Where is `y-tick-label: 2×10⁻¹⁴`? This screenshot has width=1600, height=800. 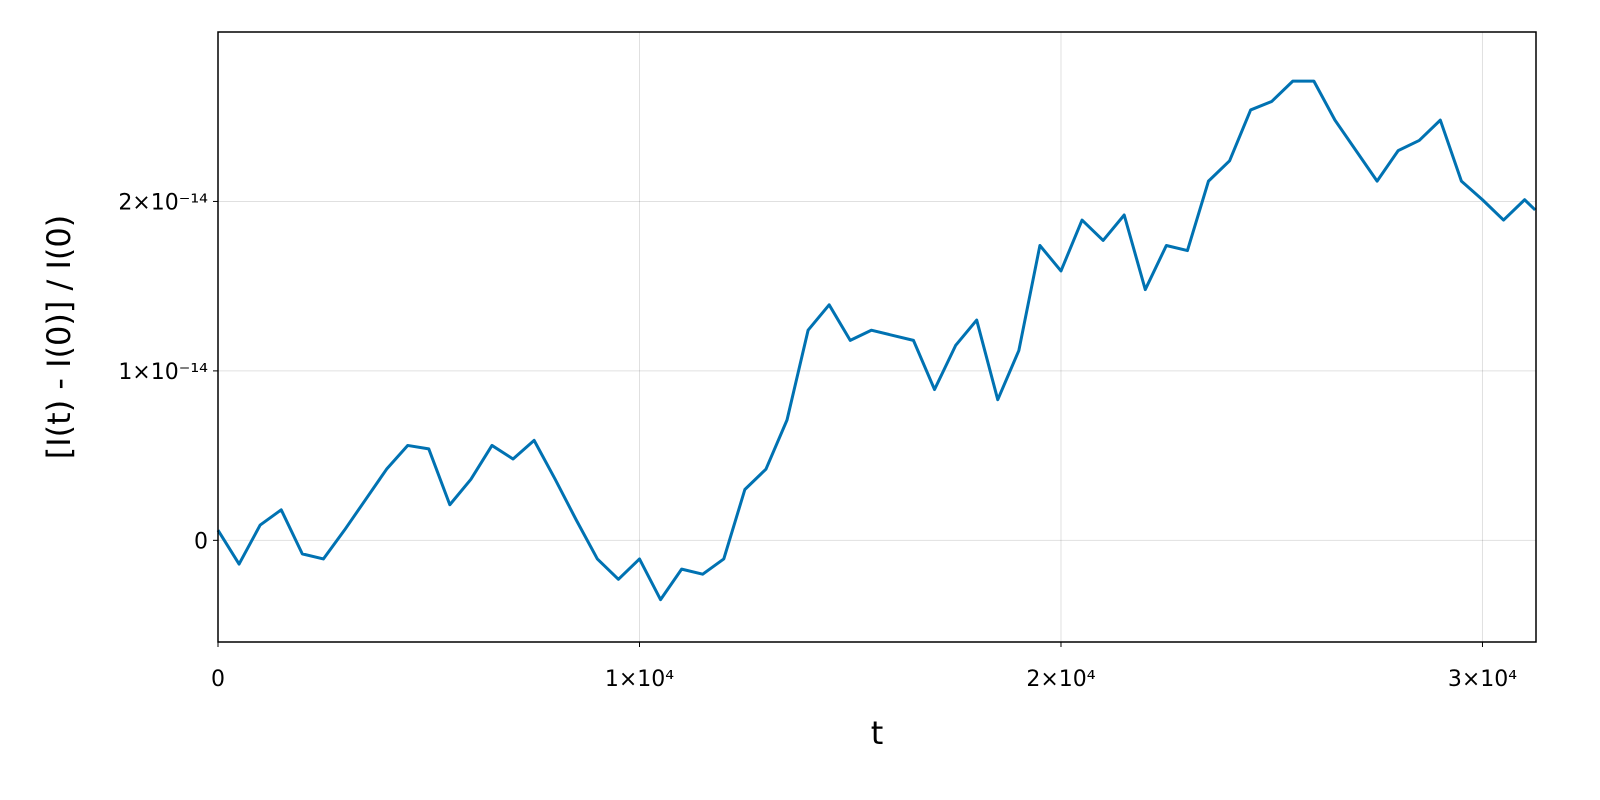 y-tick-label: 2×10⁻¹⁴ is located at coordinates (163, 202).